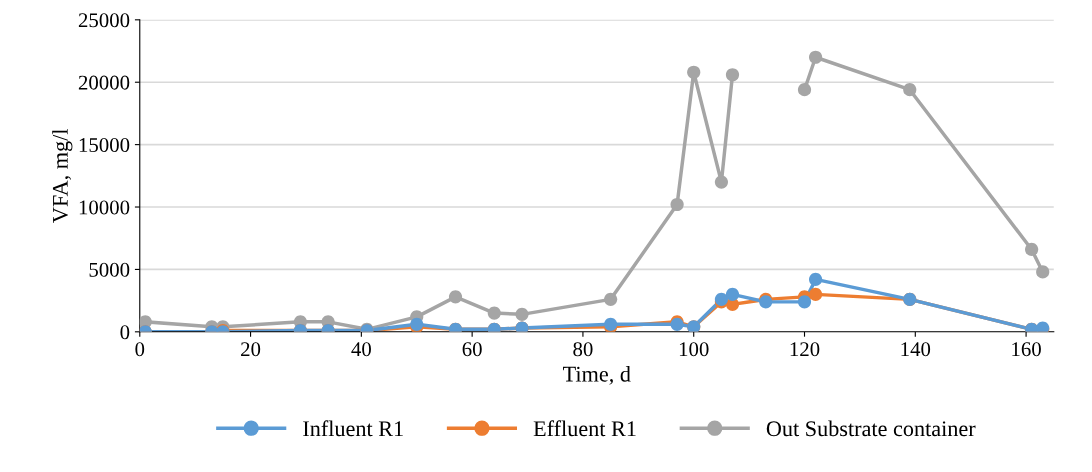 This screenshot has height=472, width=1092. I want to click on y-tick-label: 20000, so click(104, 82).